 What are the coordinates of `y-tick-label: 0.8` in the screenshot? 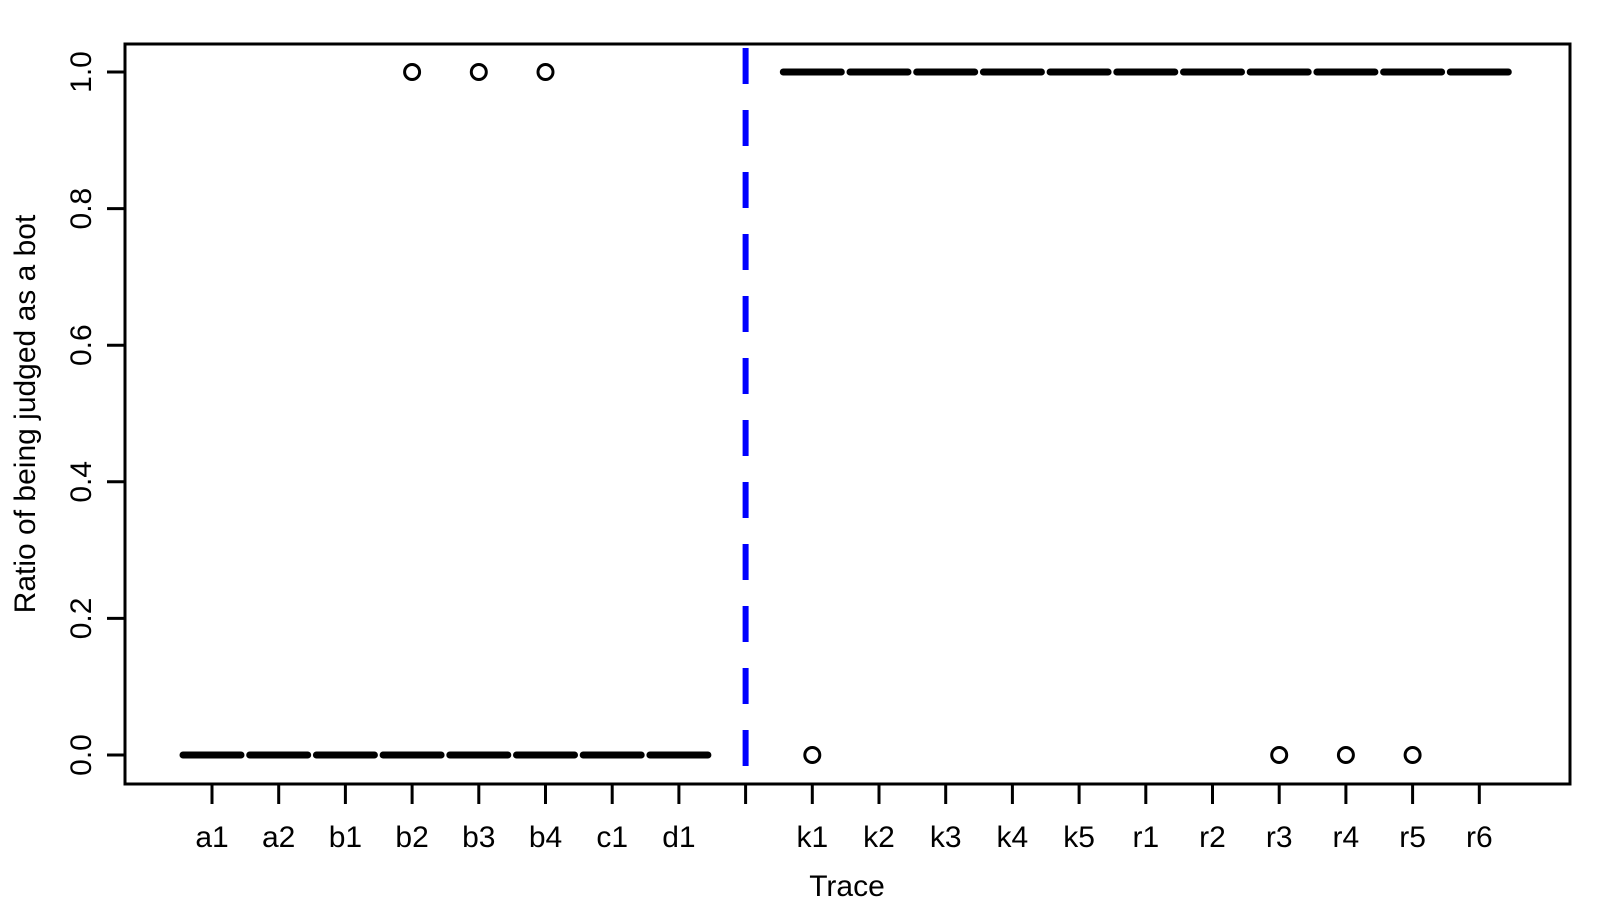 It's located at (81, 209).